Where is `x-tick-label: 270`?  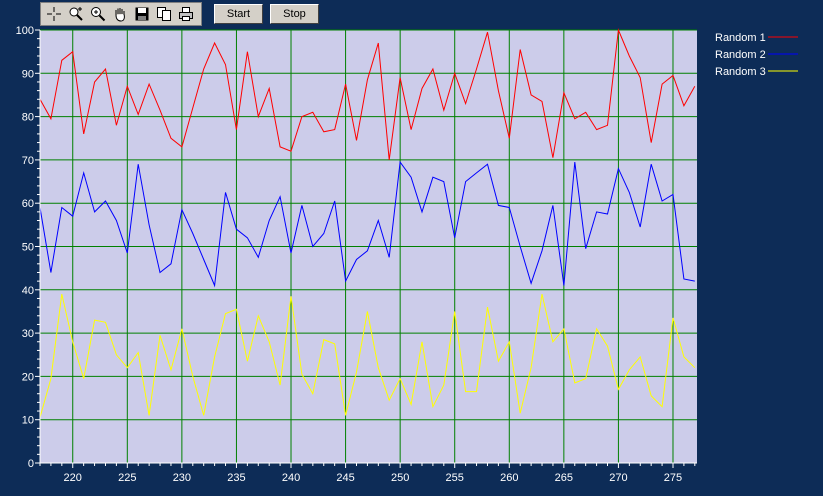 x-tick-label: 270 is located at coordinates (618, 478).